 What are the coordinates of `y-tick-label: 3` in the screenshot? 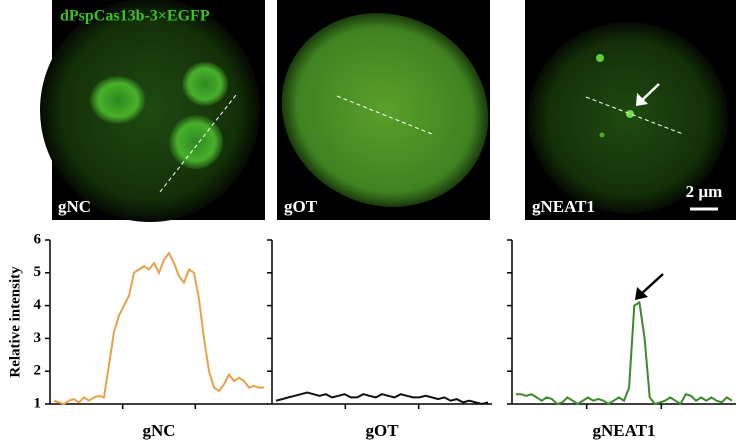 It's located at (38, 338).